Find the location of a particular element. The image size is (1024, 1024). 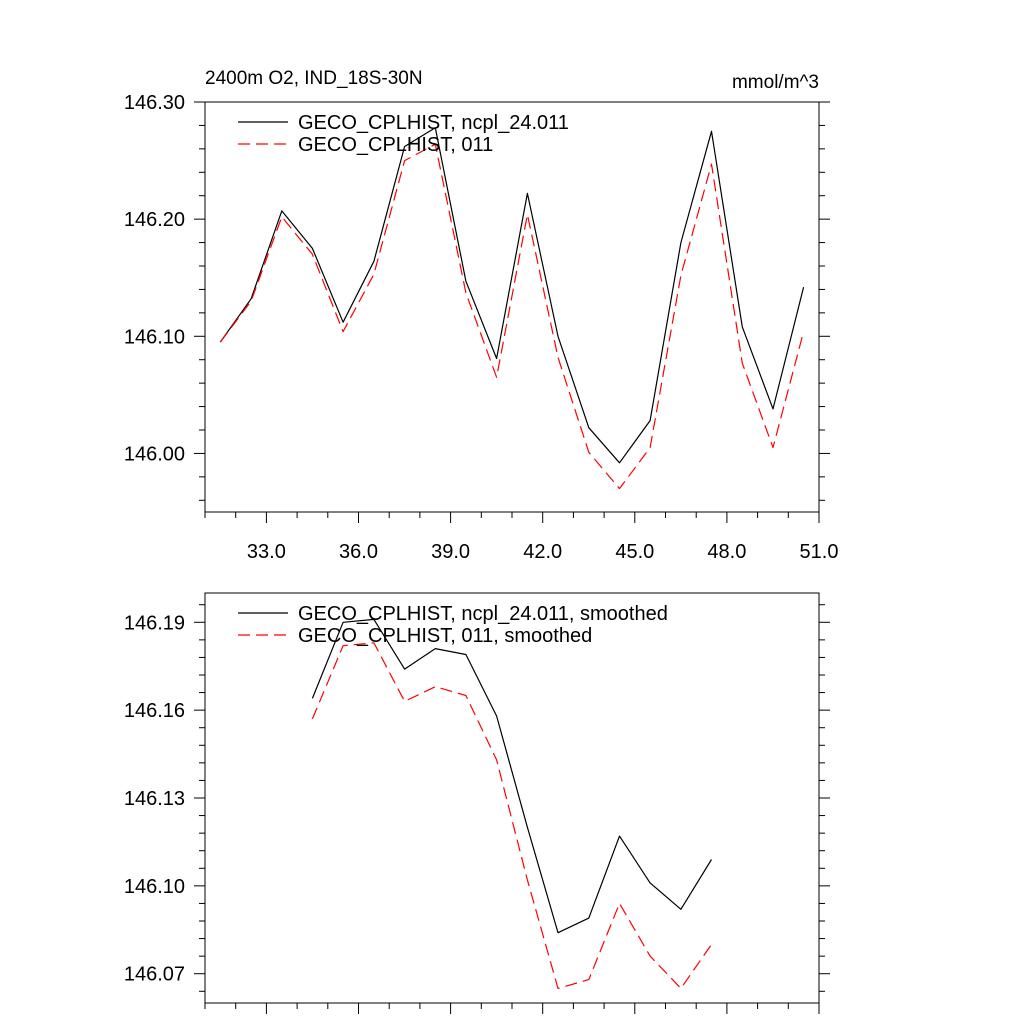

y-tick-label: 146.20 is located at coordinates (154, 220).